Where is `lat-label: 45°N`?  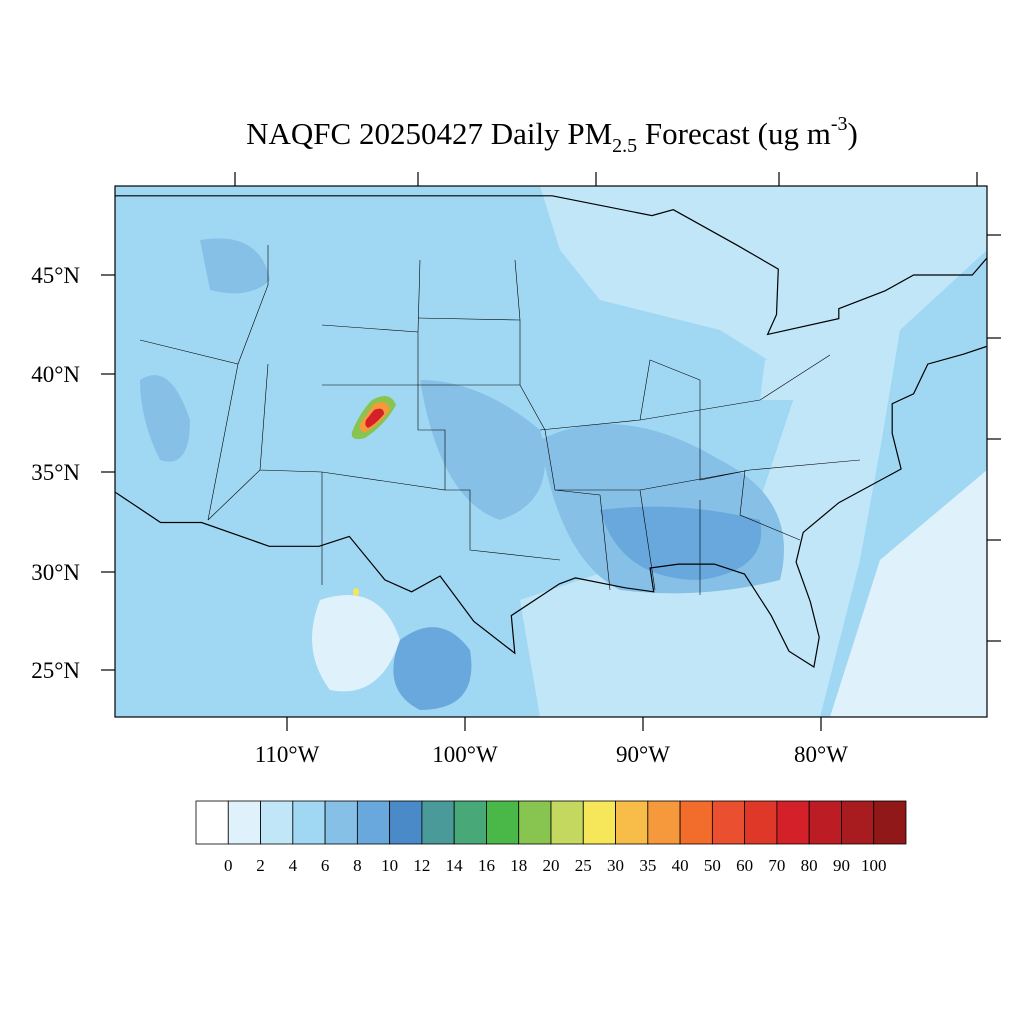 lat-label: 45°N is located at coordinates (55, 275).